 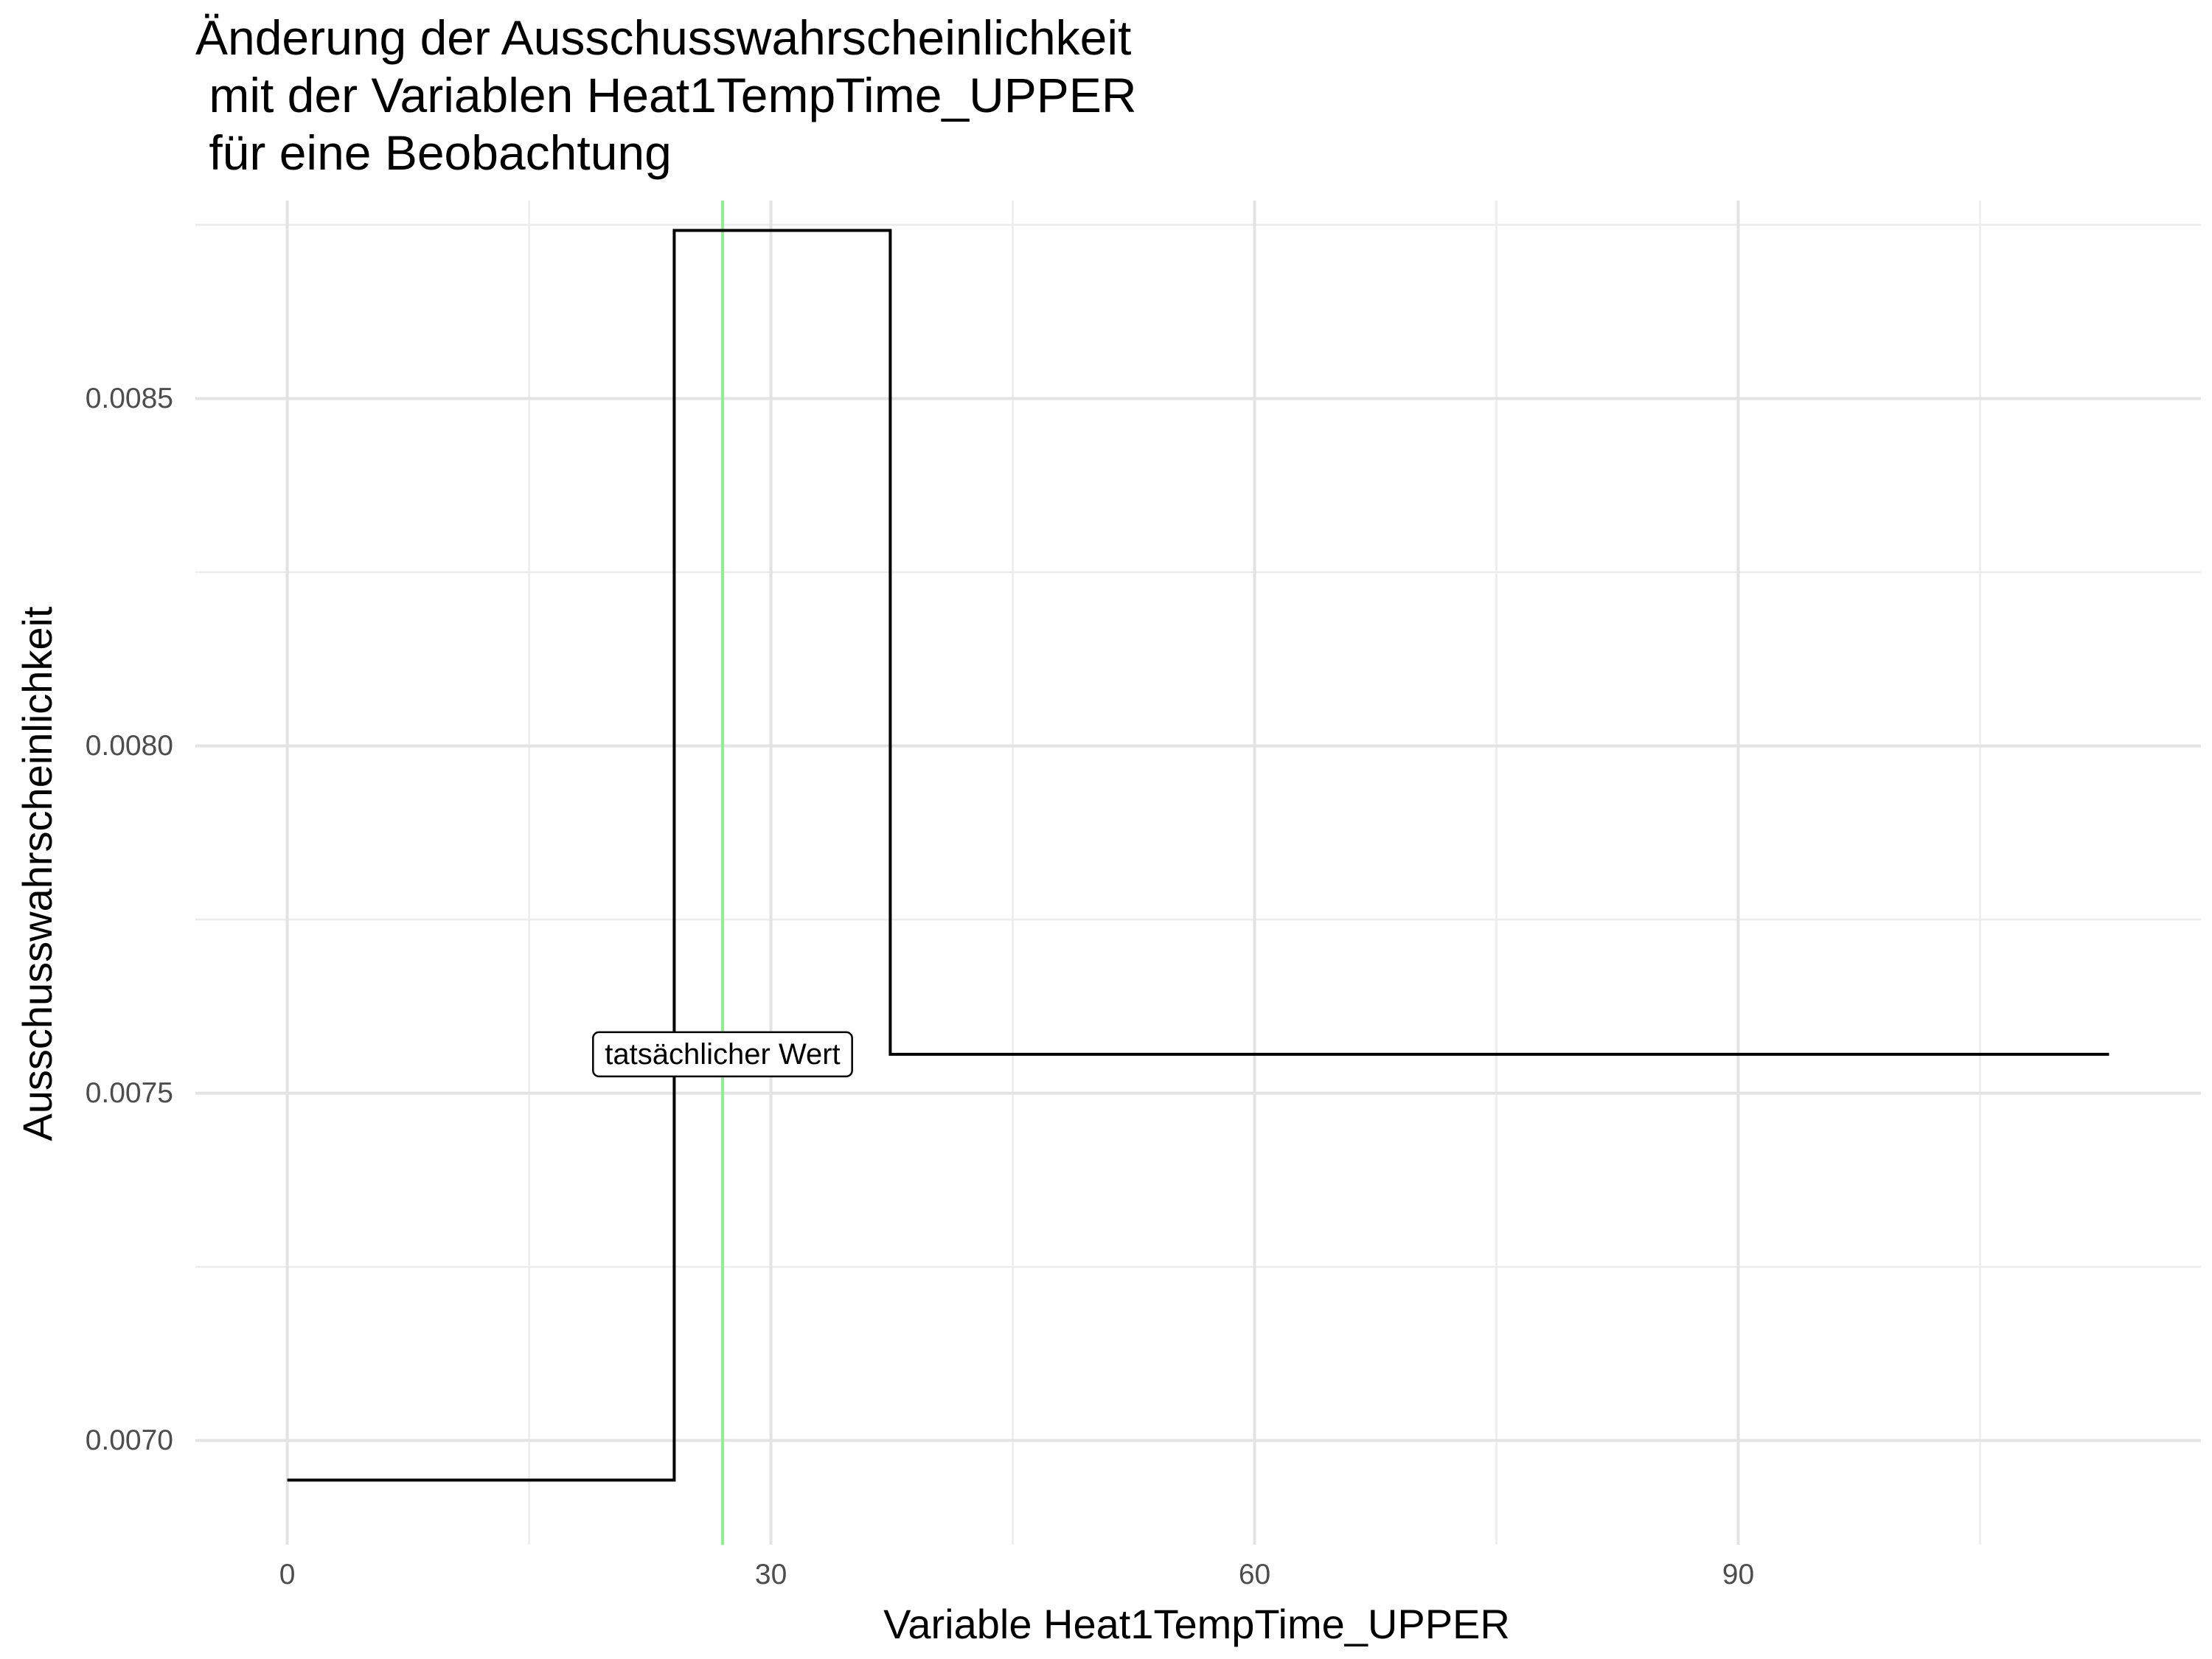 What do you see at coordinates (1016, 1574) in the screenshot?
I see `x-tick-labels: 0 30 60 90` at bounding box center [1016, 1574].